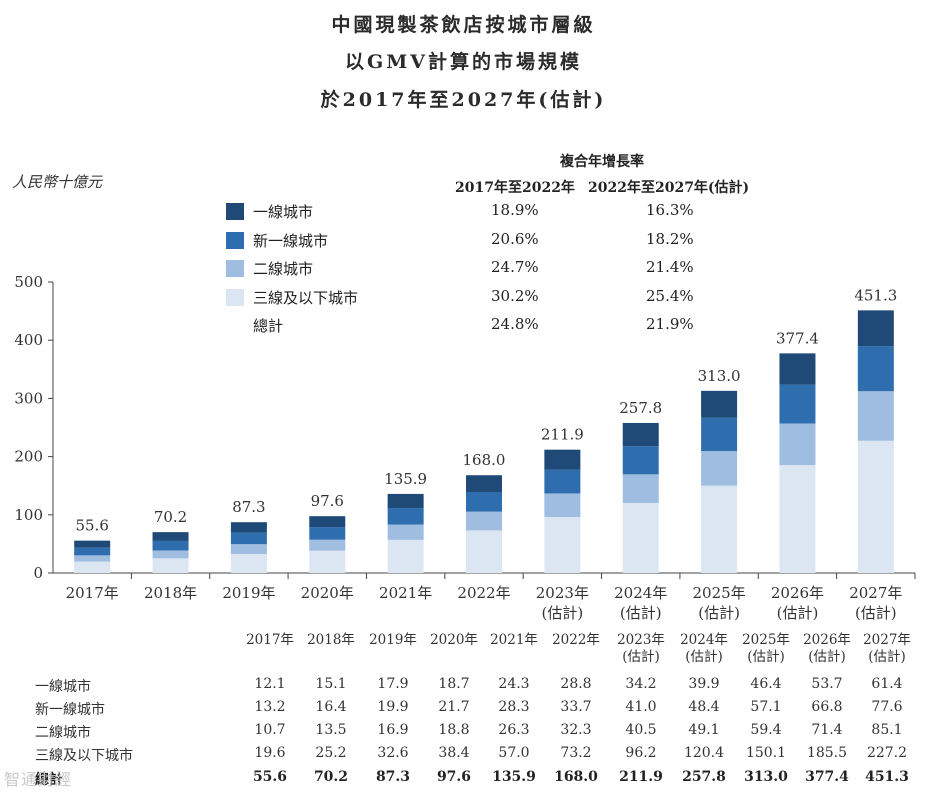 This screenshot has width=927, height=794. I want to click on cagr-value-period-1: 20.6%, so click(515, 238).